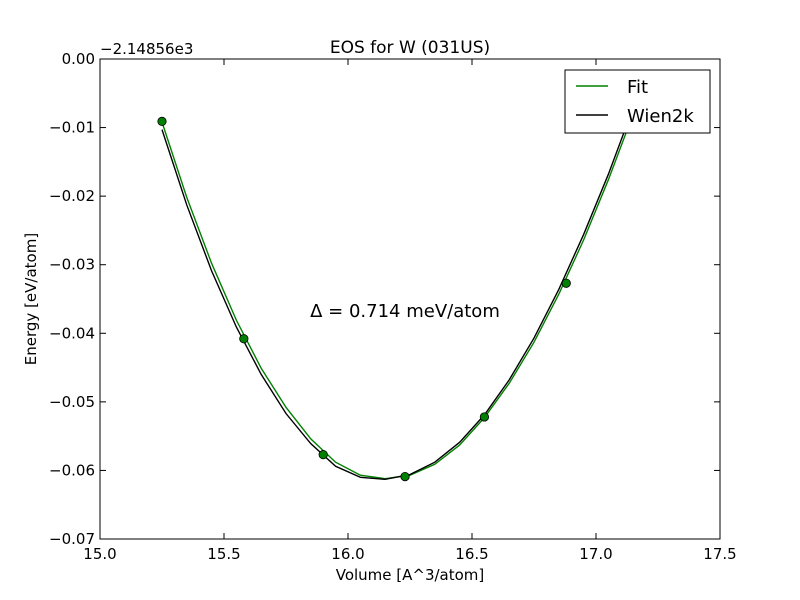 The image size is (800, 600). Describe the element at coordinates (719, 554) in the screenshot. I see `x-tick-label: 17.5` at that location.